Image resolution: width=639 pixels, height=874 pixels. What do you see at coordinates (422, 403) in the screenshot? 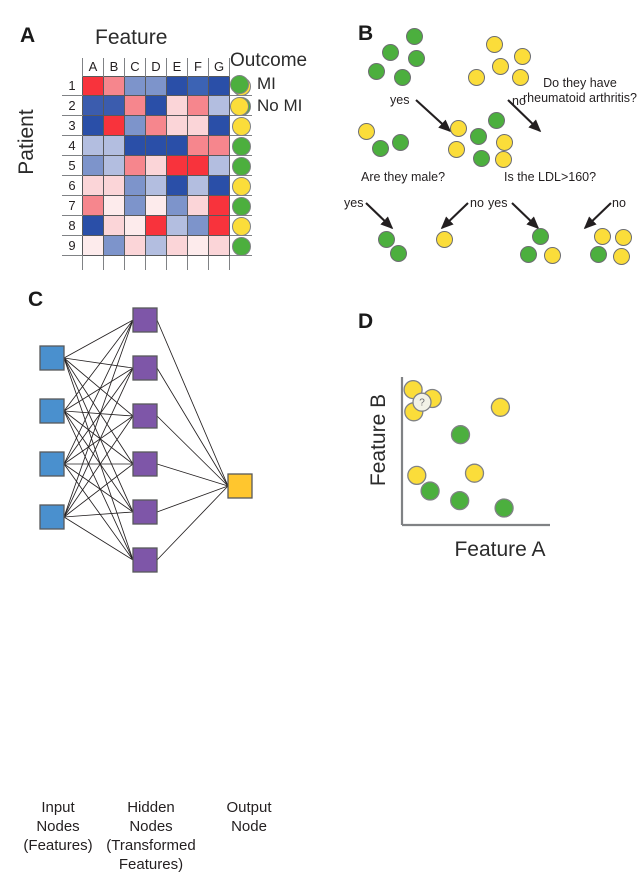
I see `unknown-point-question-mark: ?` at bounding box center [422, 403].